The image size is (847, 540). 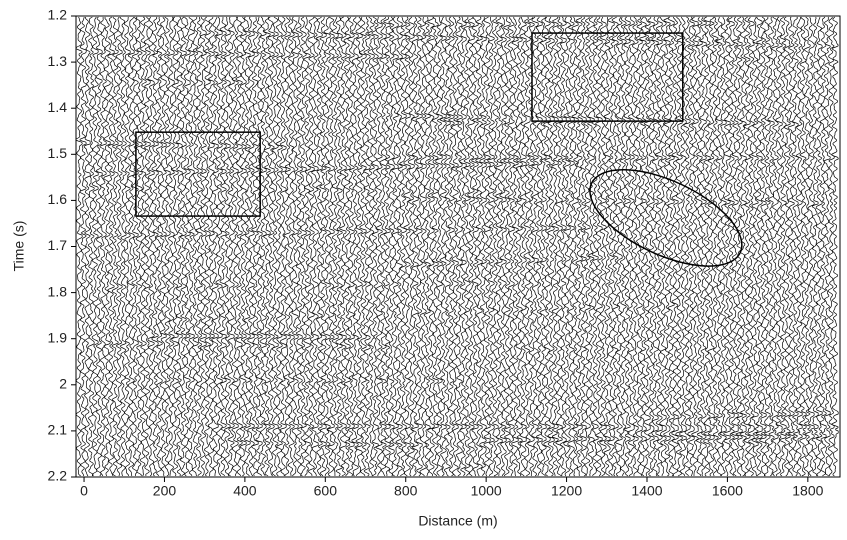 What do you see at coordinates (19, 246) in the screenshot?
I see `y-axis-label: Time (s)` at bounding box center [19, 246].